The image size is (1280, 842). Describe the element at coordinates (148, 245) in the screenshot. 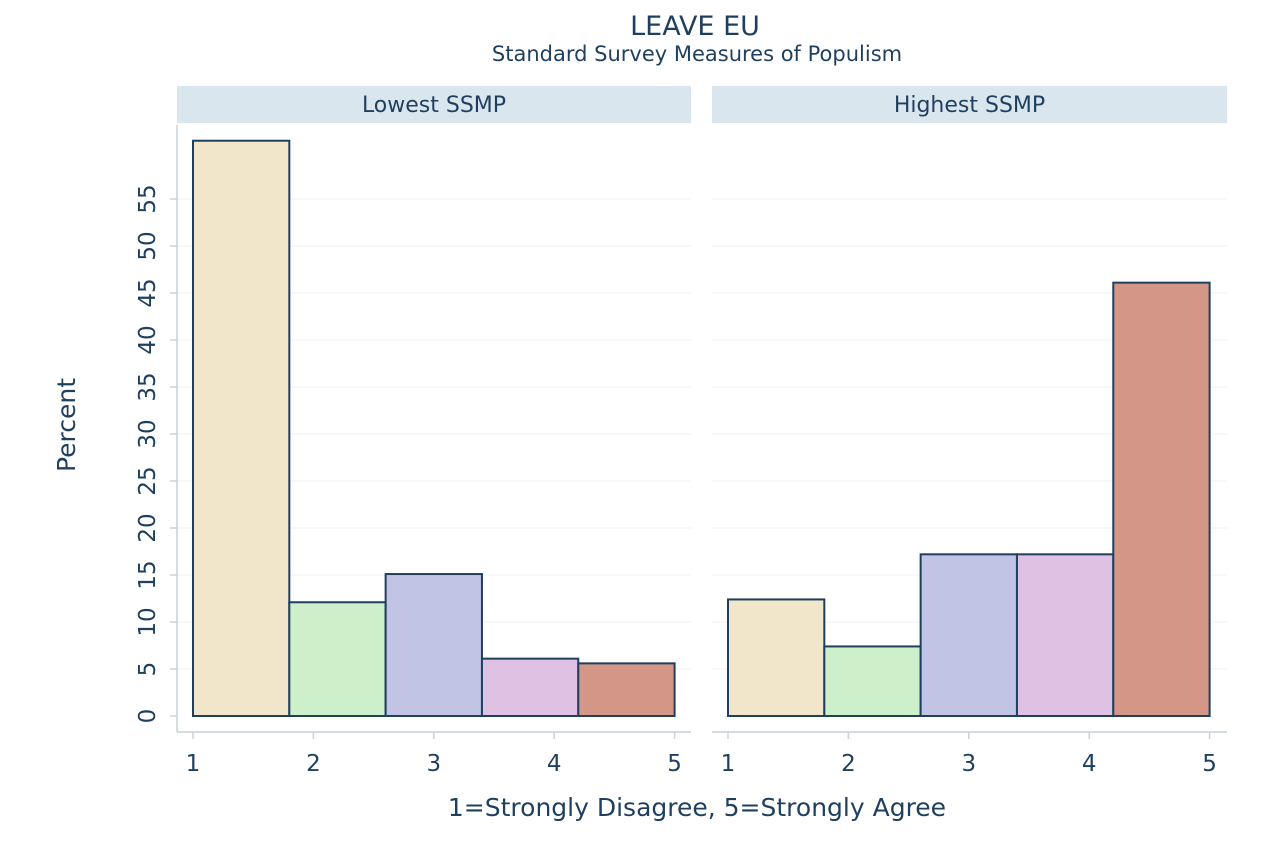

I see `y-tick-label: 50` at that location.